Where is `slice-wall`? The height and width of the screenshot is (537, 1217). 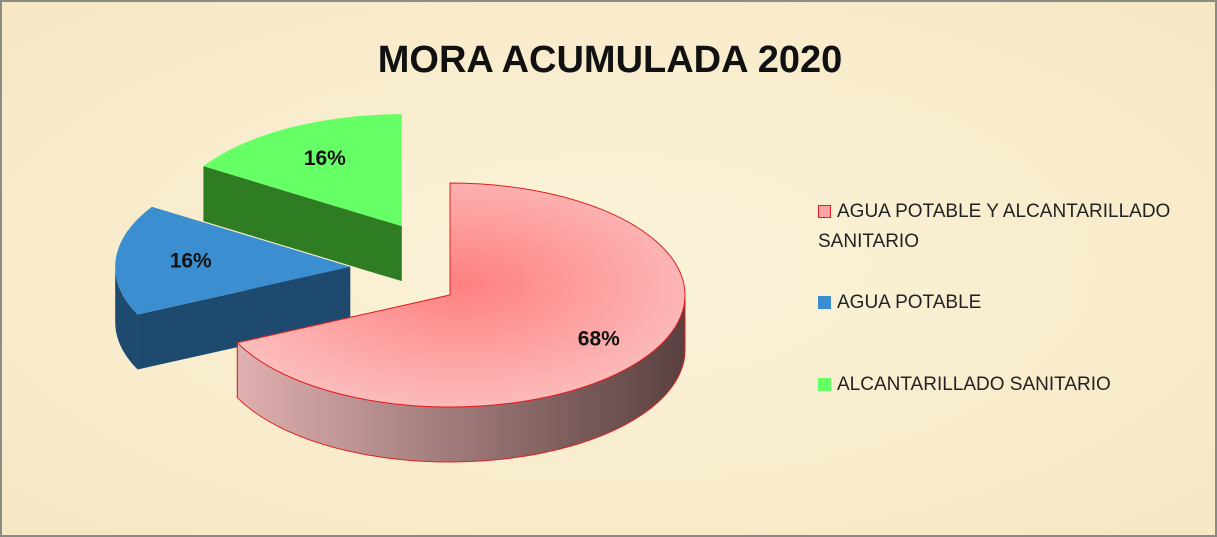
slice-wall is located at coordinates (302, 224).